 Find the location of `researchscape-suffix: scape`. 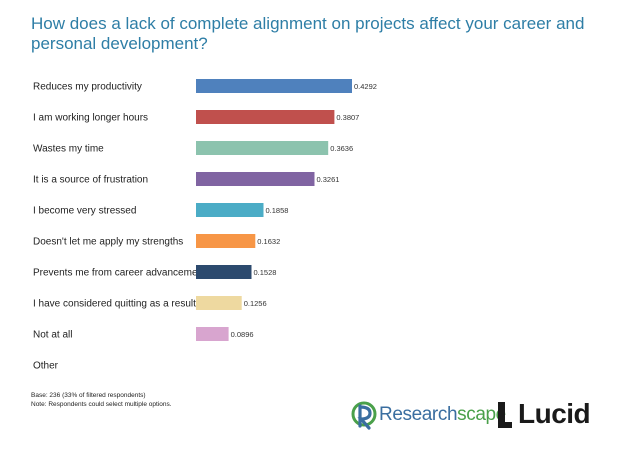

researchscape-suffix: scape is located at coordinates (481, 414).